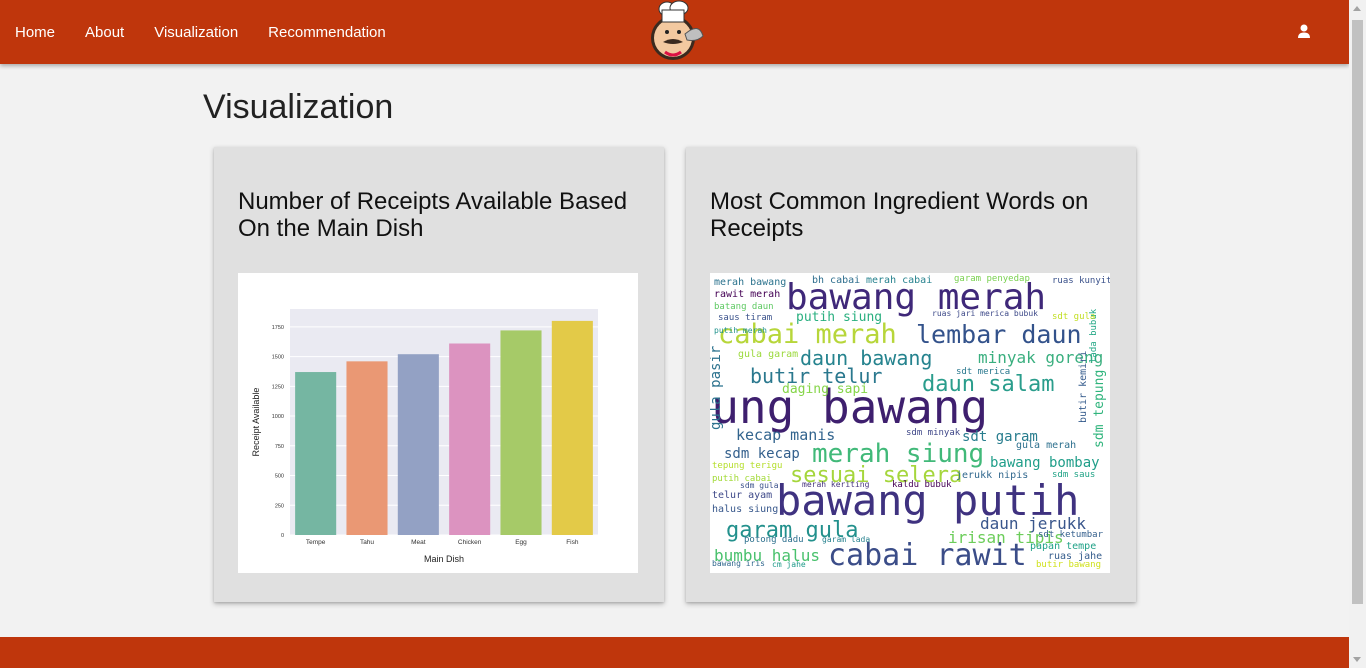 Image resolution: width=1366 pixels, height=668 pixels. Describe the element at coordinates (572, 427) in the screenshot. I see `bar-fish` at that location.